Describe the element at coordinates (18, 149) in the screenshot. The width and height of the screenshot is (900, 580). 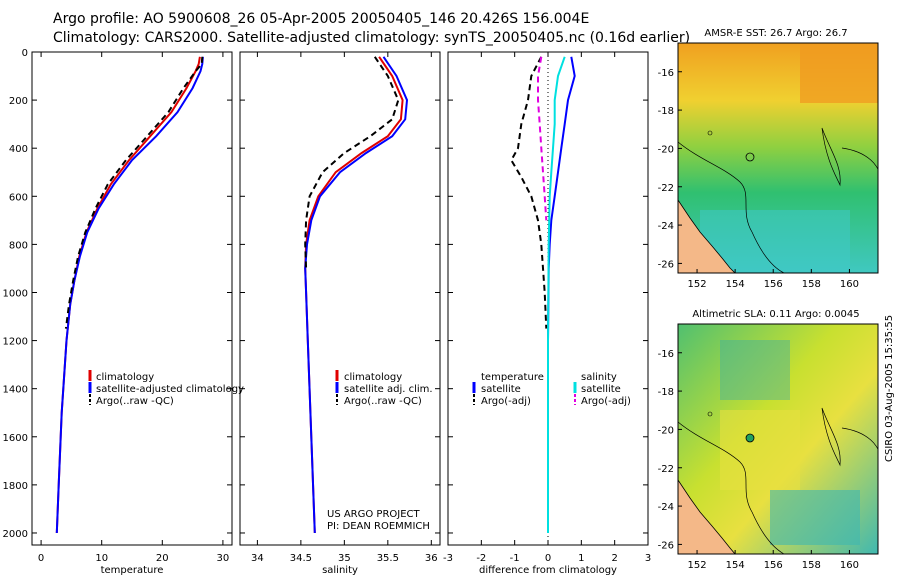
I see `y-tick-label: 400` at that location.